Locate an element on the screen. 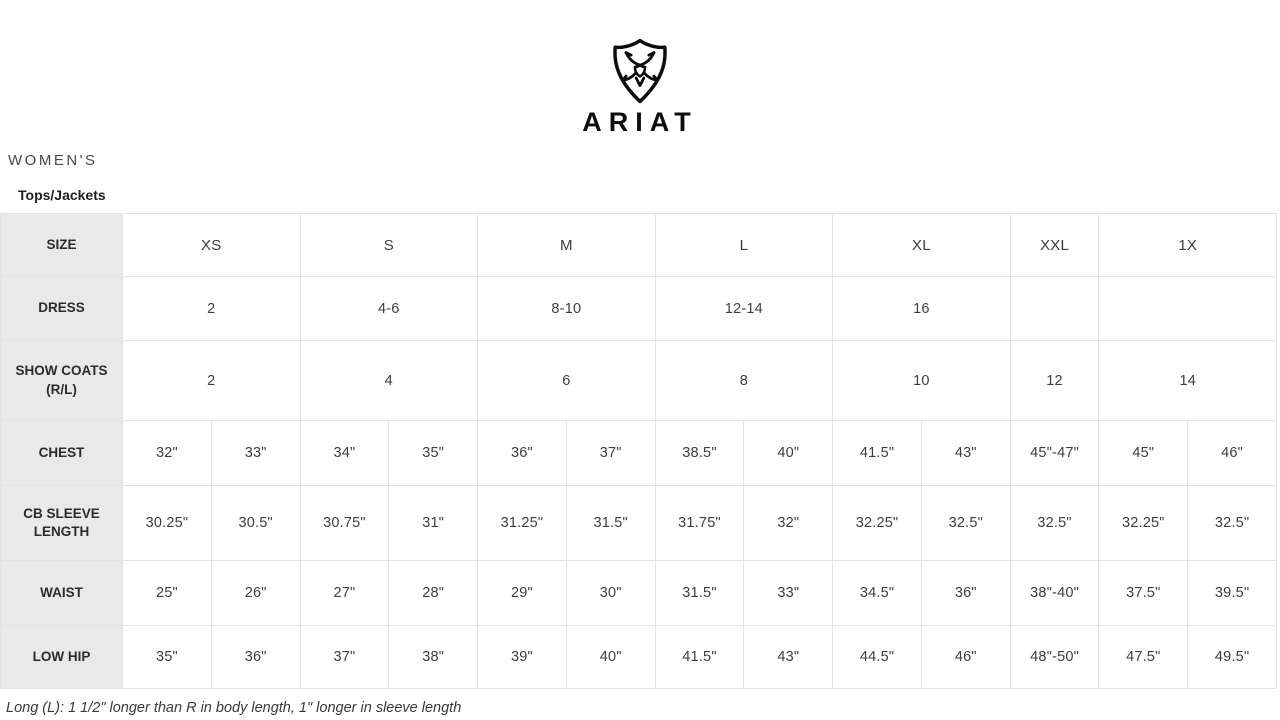 This screenshot has height=720, width=1280. size-value-cell: 12-14 is located at coordinates (744, 309).